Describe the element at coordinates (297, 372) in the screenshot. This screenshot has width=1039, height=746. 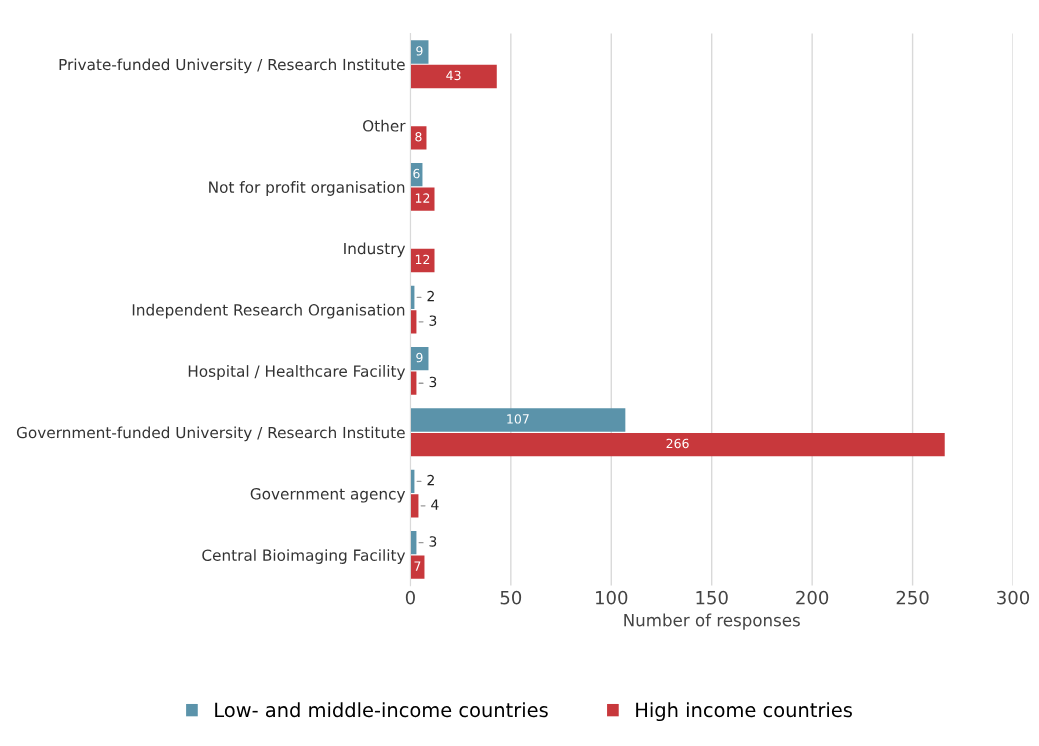
I see `y-tick-label: Hospital / Healthcare Facility` at that location.